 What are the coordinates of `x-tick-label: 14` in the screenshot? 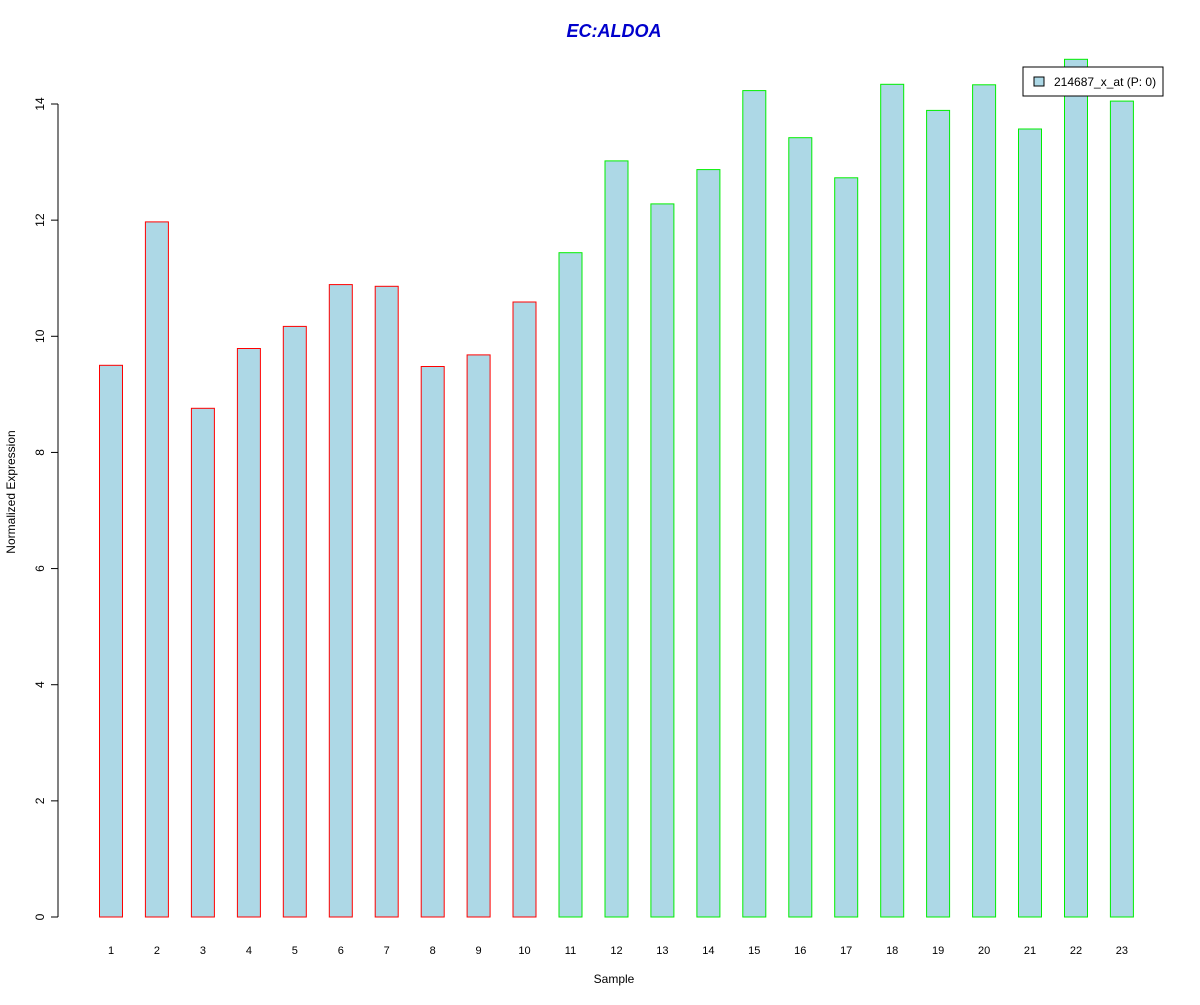 It's located at (708, 951).